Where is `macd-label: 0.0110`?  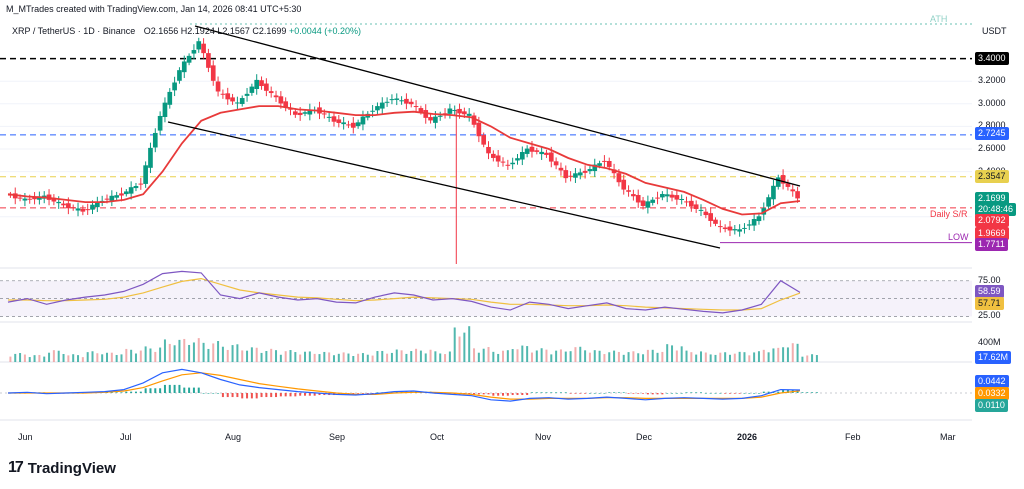 macd-label: 0.0110 is located at coordinates (991, 405).